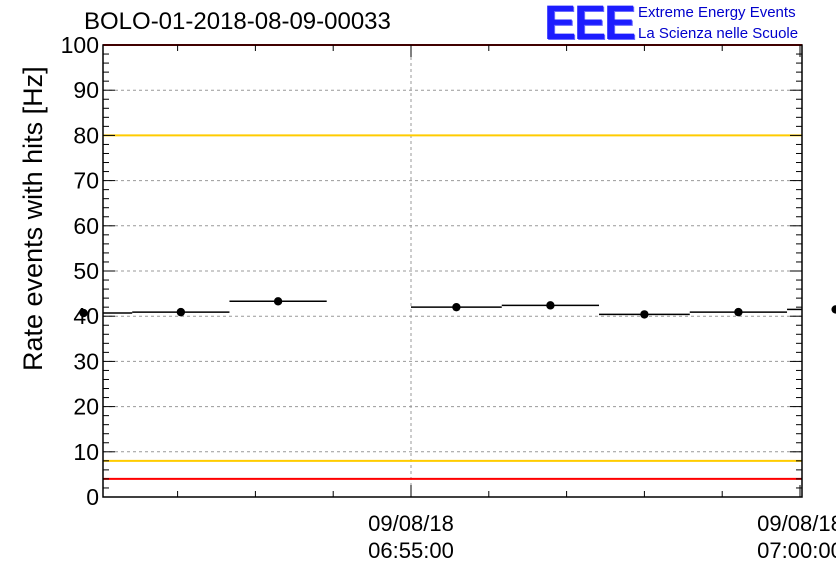 Image resolution: width=836 pixels, height=572 pixels. I want to click on x-tick-time: 06:55:00, so click(411, 550).